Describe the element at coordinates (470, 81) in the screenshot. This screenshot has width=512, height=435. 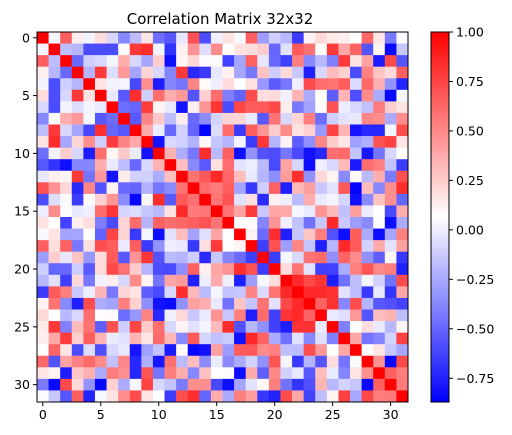
I see `colorbar-tick-label: 0.75` at that location.